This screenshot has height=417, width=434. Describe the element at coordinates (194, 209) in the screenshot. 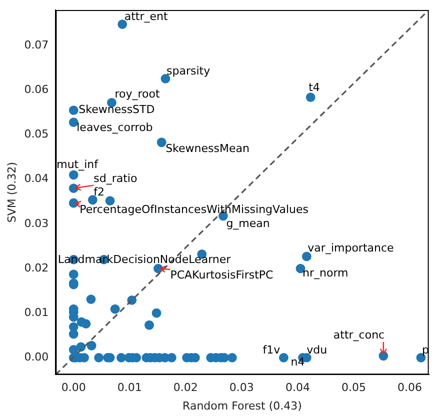

I see `annotation: PercentageOfInstancesWithMissingValues` at that location.